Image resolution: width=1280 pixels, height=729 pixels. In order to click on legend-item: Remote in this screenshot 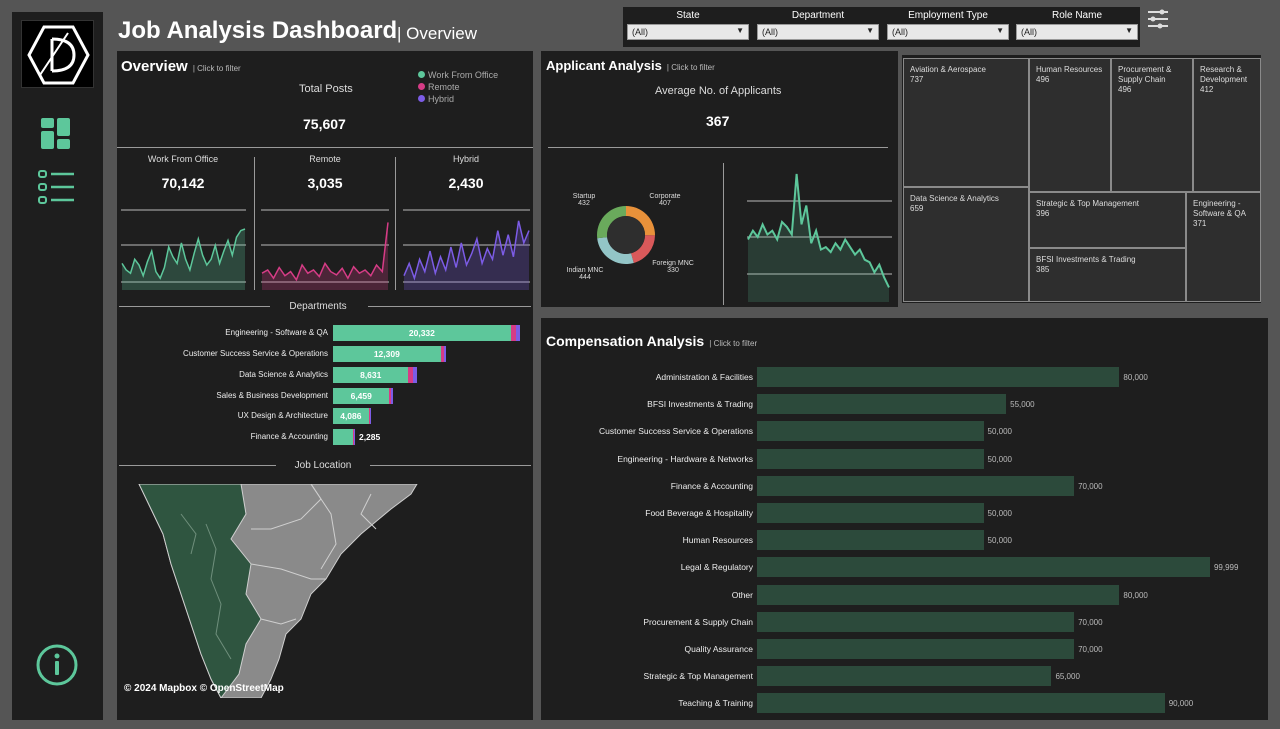, I will do `click(458, 87)`.